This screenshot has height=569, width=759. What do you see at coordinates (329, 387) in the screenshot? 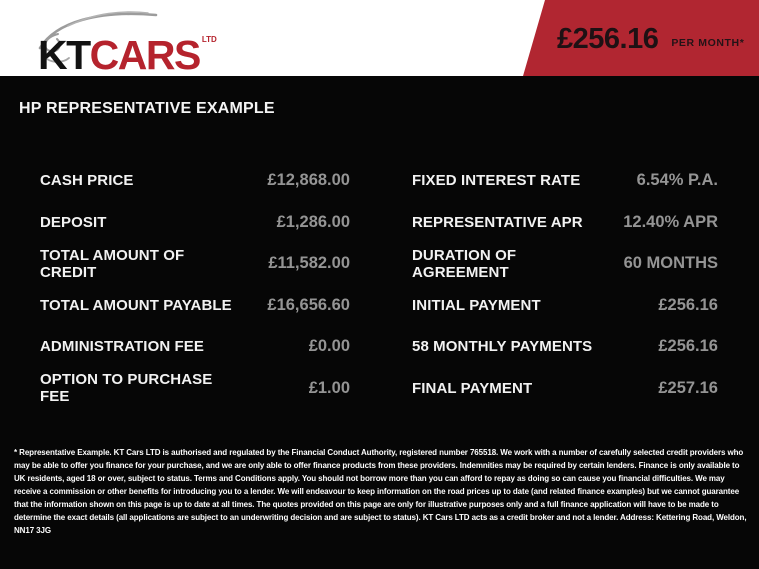
I see `finance-value: £1.00` at bounding box center [329, 387].